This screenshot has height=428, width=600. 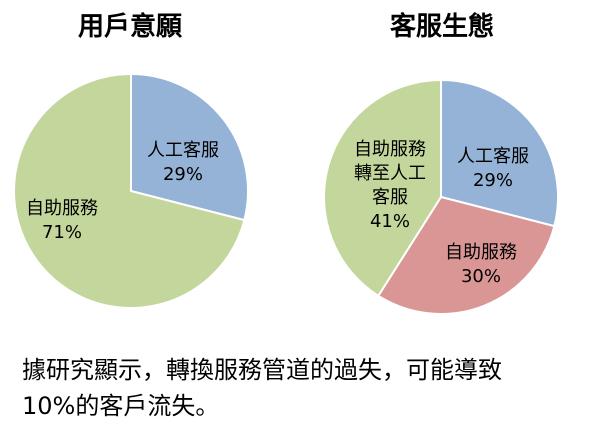 What do you see at coordinates (390, 185) in the screenshot?
I see `slice-label-1-2: 自助服務轉至人工客服 41%` at bounding box center [390, 185].